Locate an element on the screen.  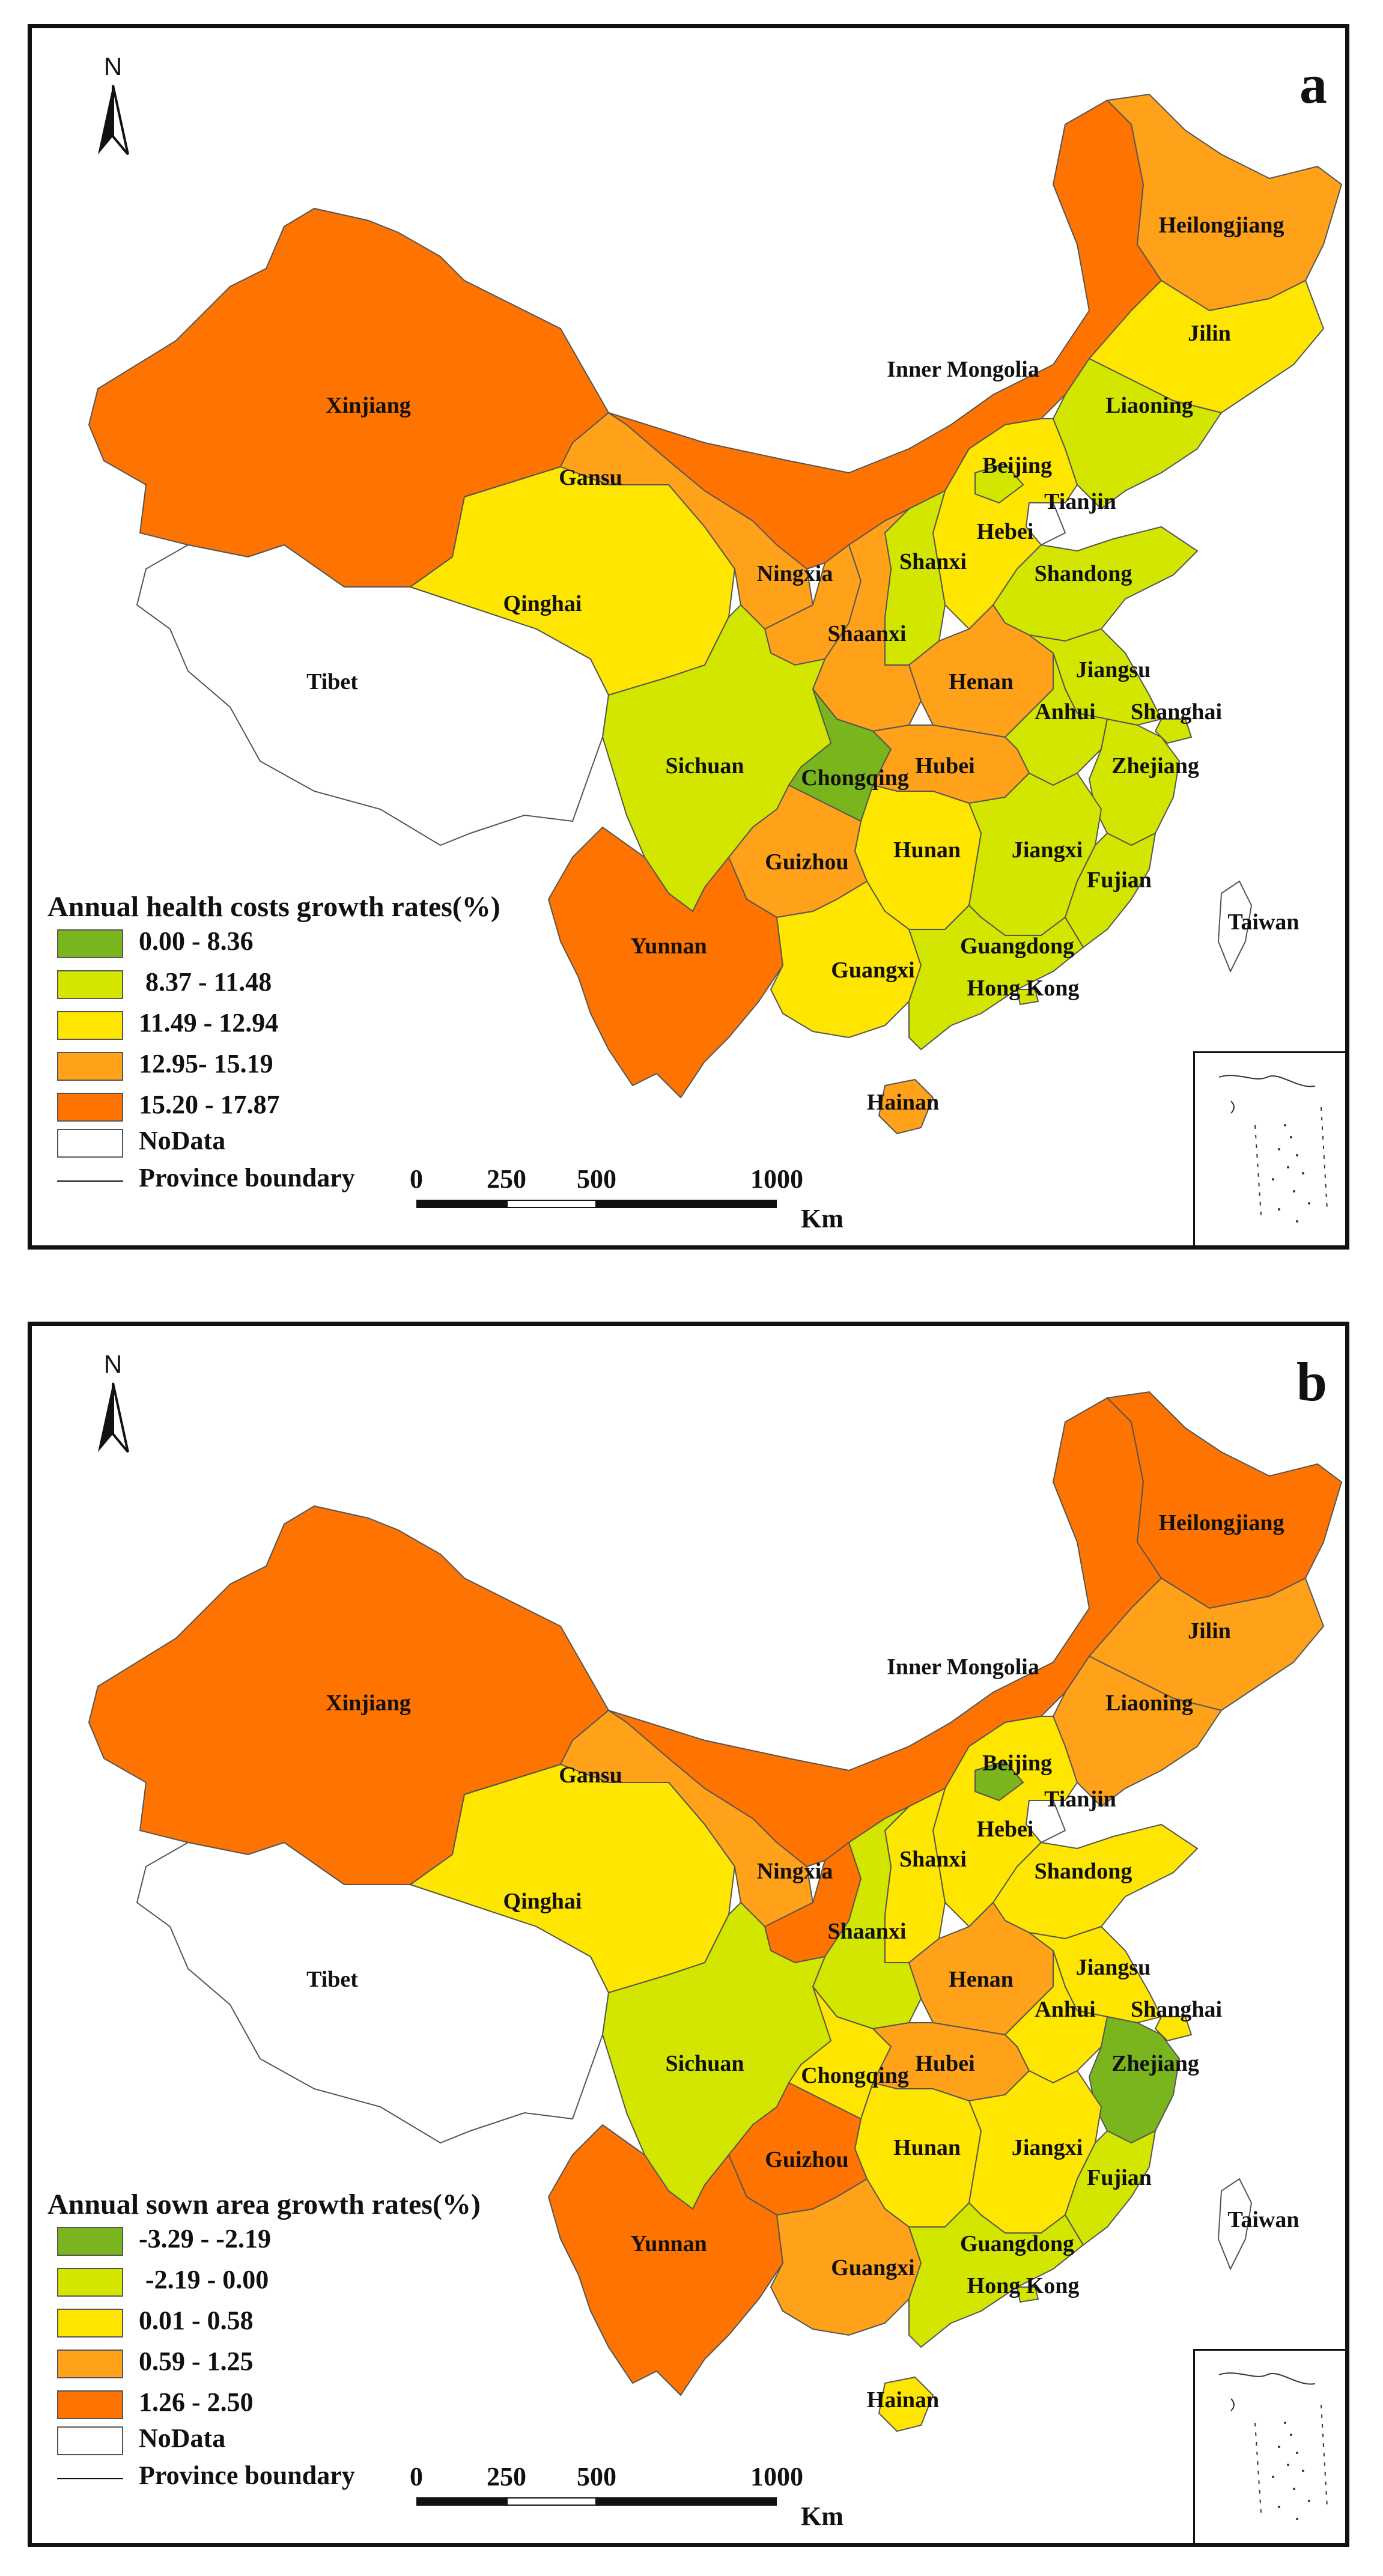
province-hainan is located at coordinates (906, 2404).